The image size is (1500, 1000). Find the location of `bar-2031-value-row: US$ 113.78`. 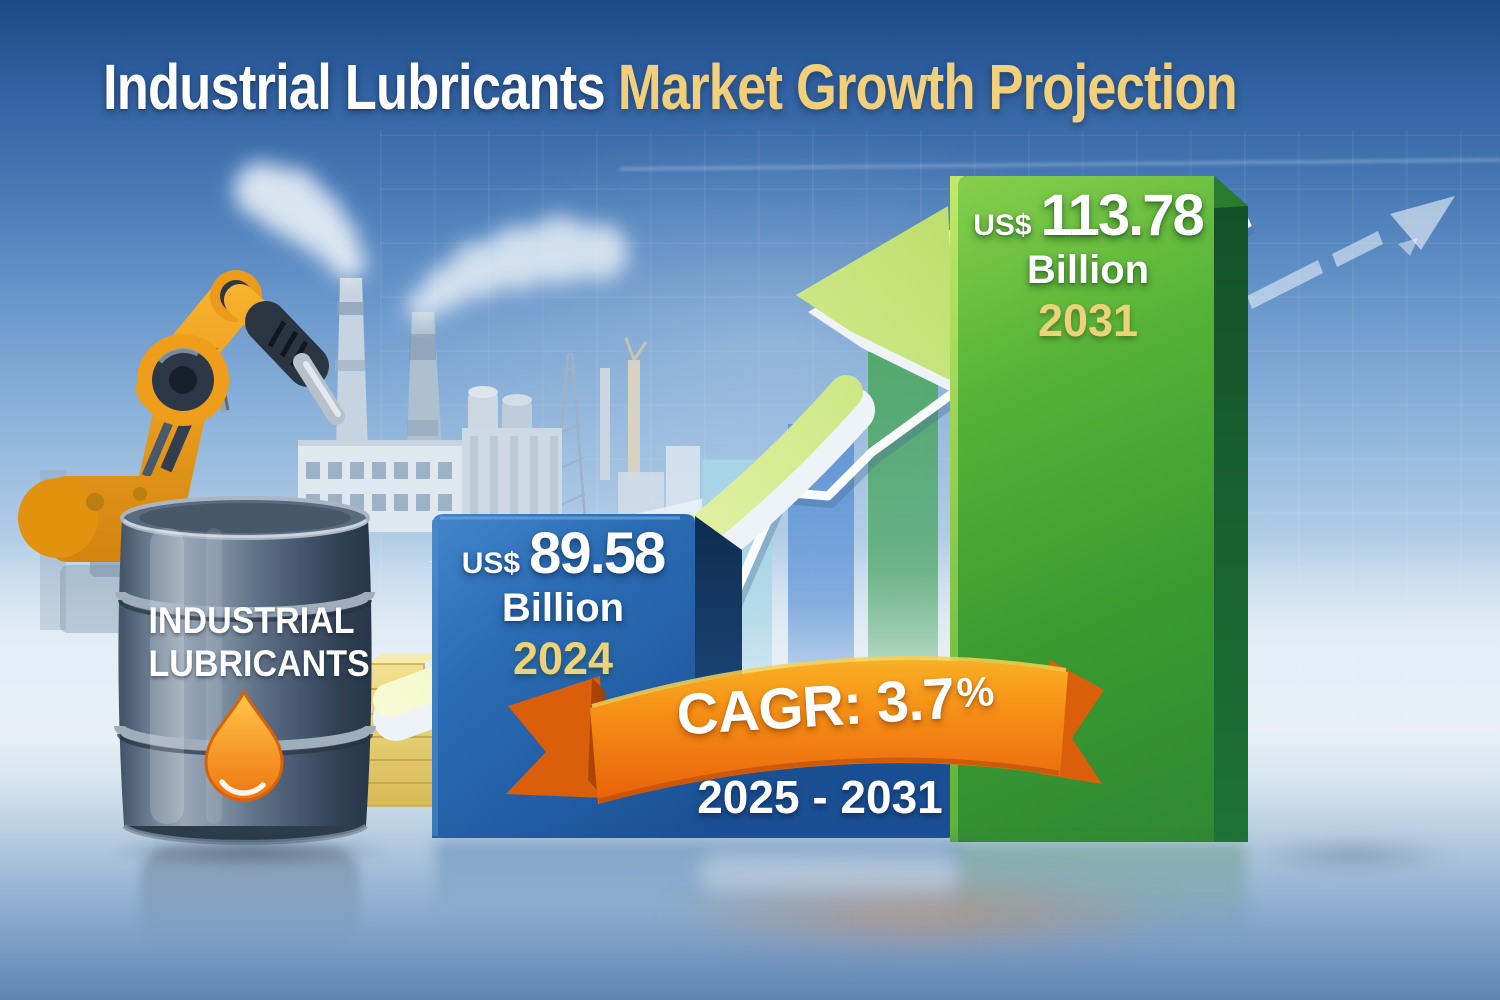

bar-2031-value-row: US$ 113.78 is located at coordinates (1088, 215).